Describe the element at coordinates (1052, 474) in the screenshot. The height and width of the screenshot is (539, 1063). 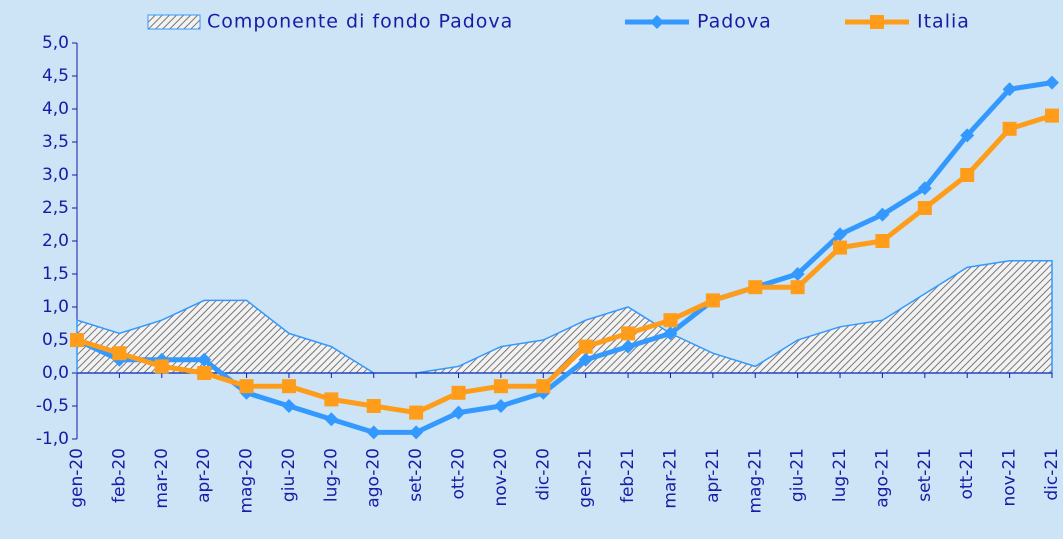
I see `x-tick-label: dic-21` at that location.